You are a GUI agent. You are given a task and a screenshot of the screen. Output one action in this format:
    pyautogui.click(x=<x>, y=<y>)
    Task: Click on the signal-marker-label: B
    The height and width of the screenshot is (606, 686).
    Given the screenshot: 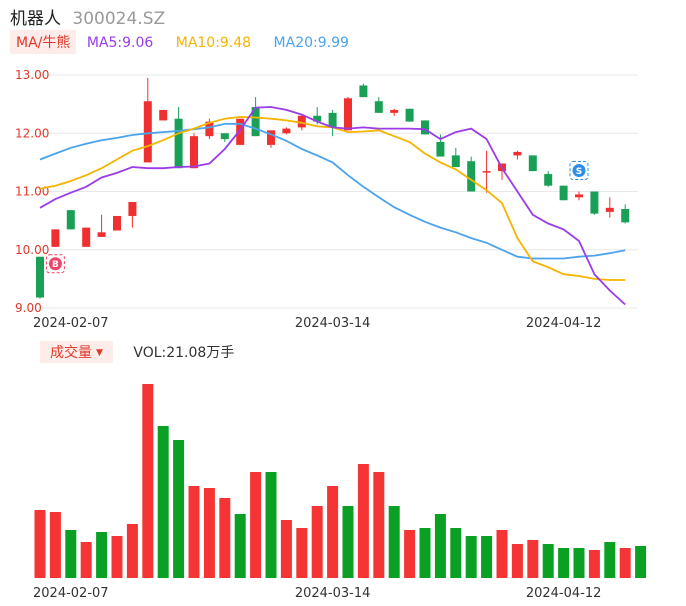 What is the action you would take?
    pyautogui.click(x=55, y=265)
    